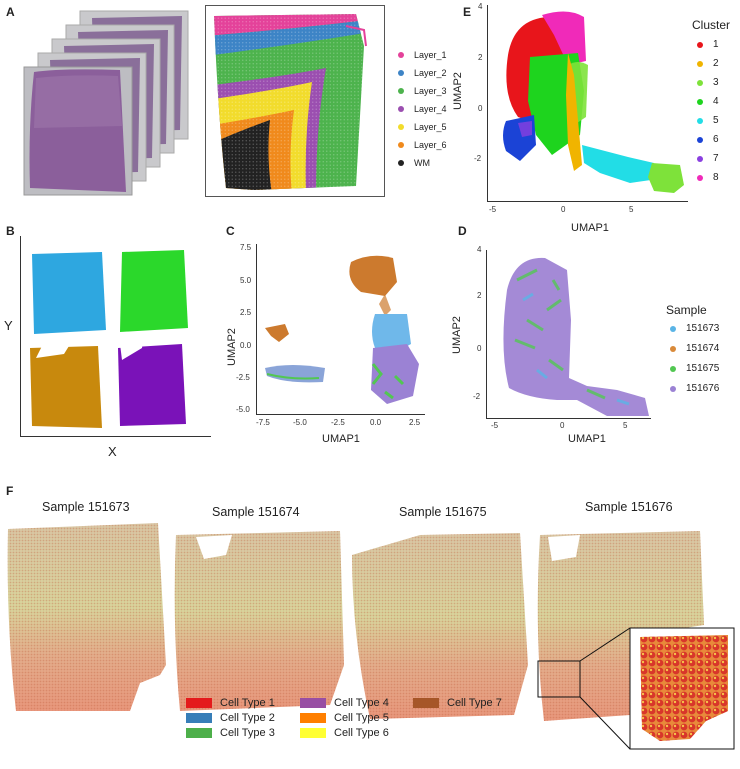 Image resolution: width=740 pixels, height=769 pixels. What do you see at coordinates (430, 108) in the screenshot?
I see `layer-legend-label: Layer_4` at bounding box center [430, 108].